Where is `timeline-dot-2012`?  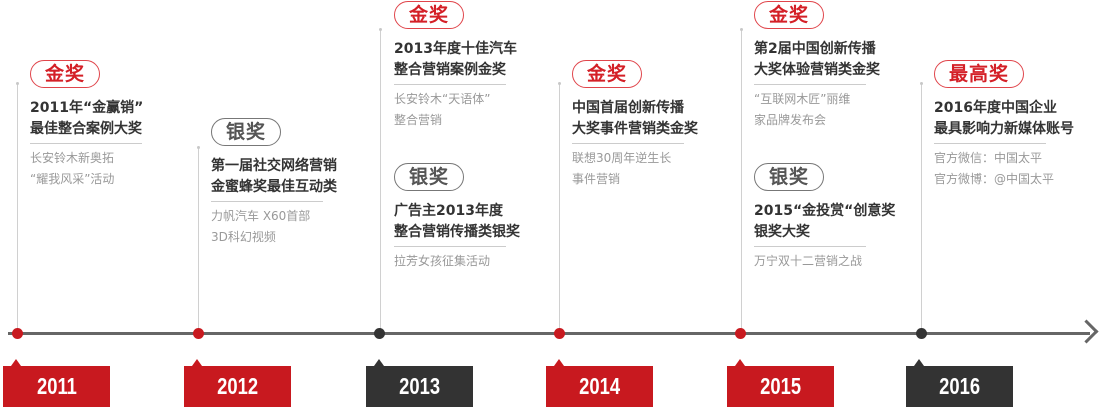 timeline-dot-2012 is located at coordinates (198, 333).